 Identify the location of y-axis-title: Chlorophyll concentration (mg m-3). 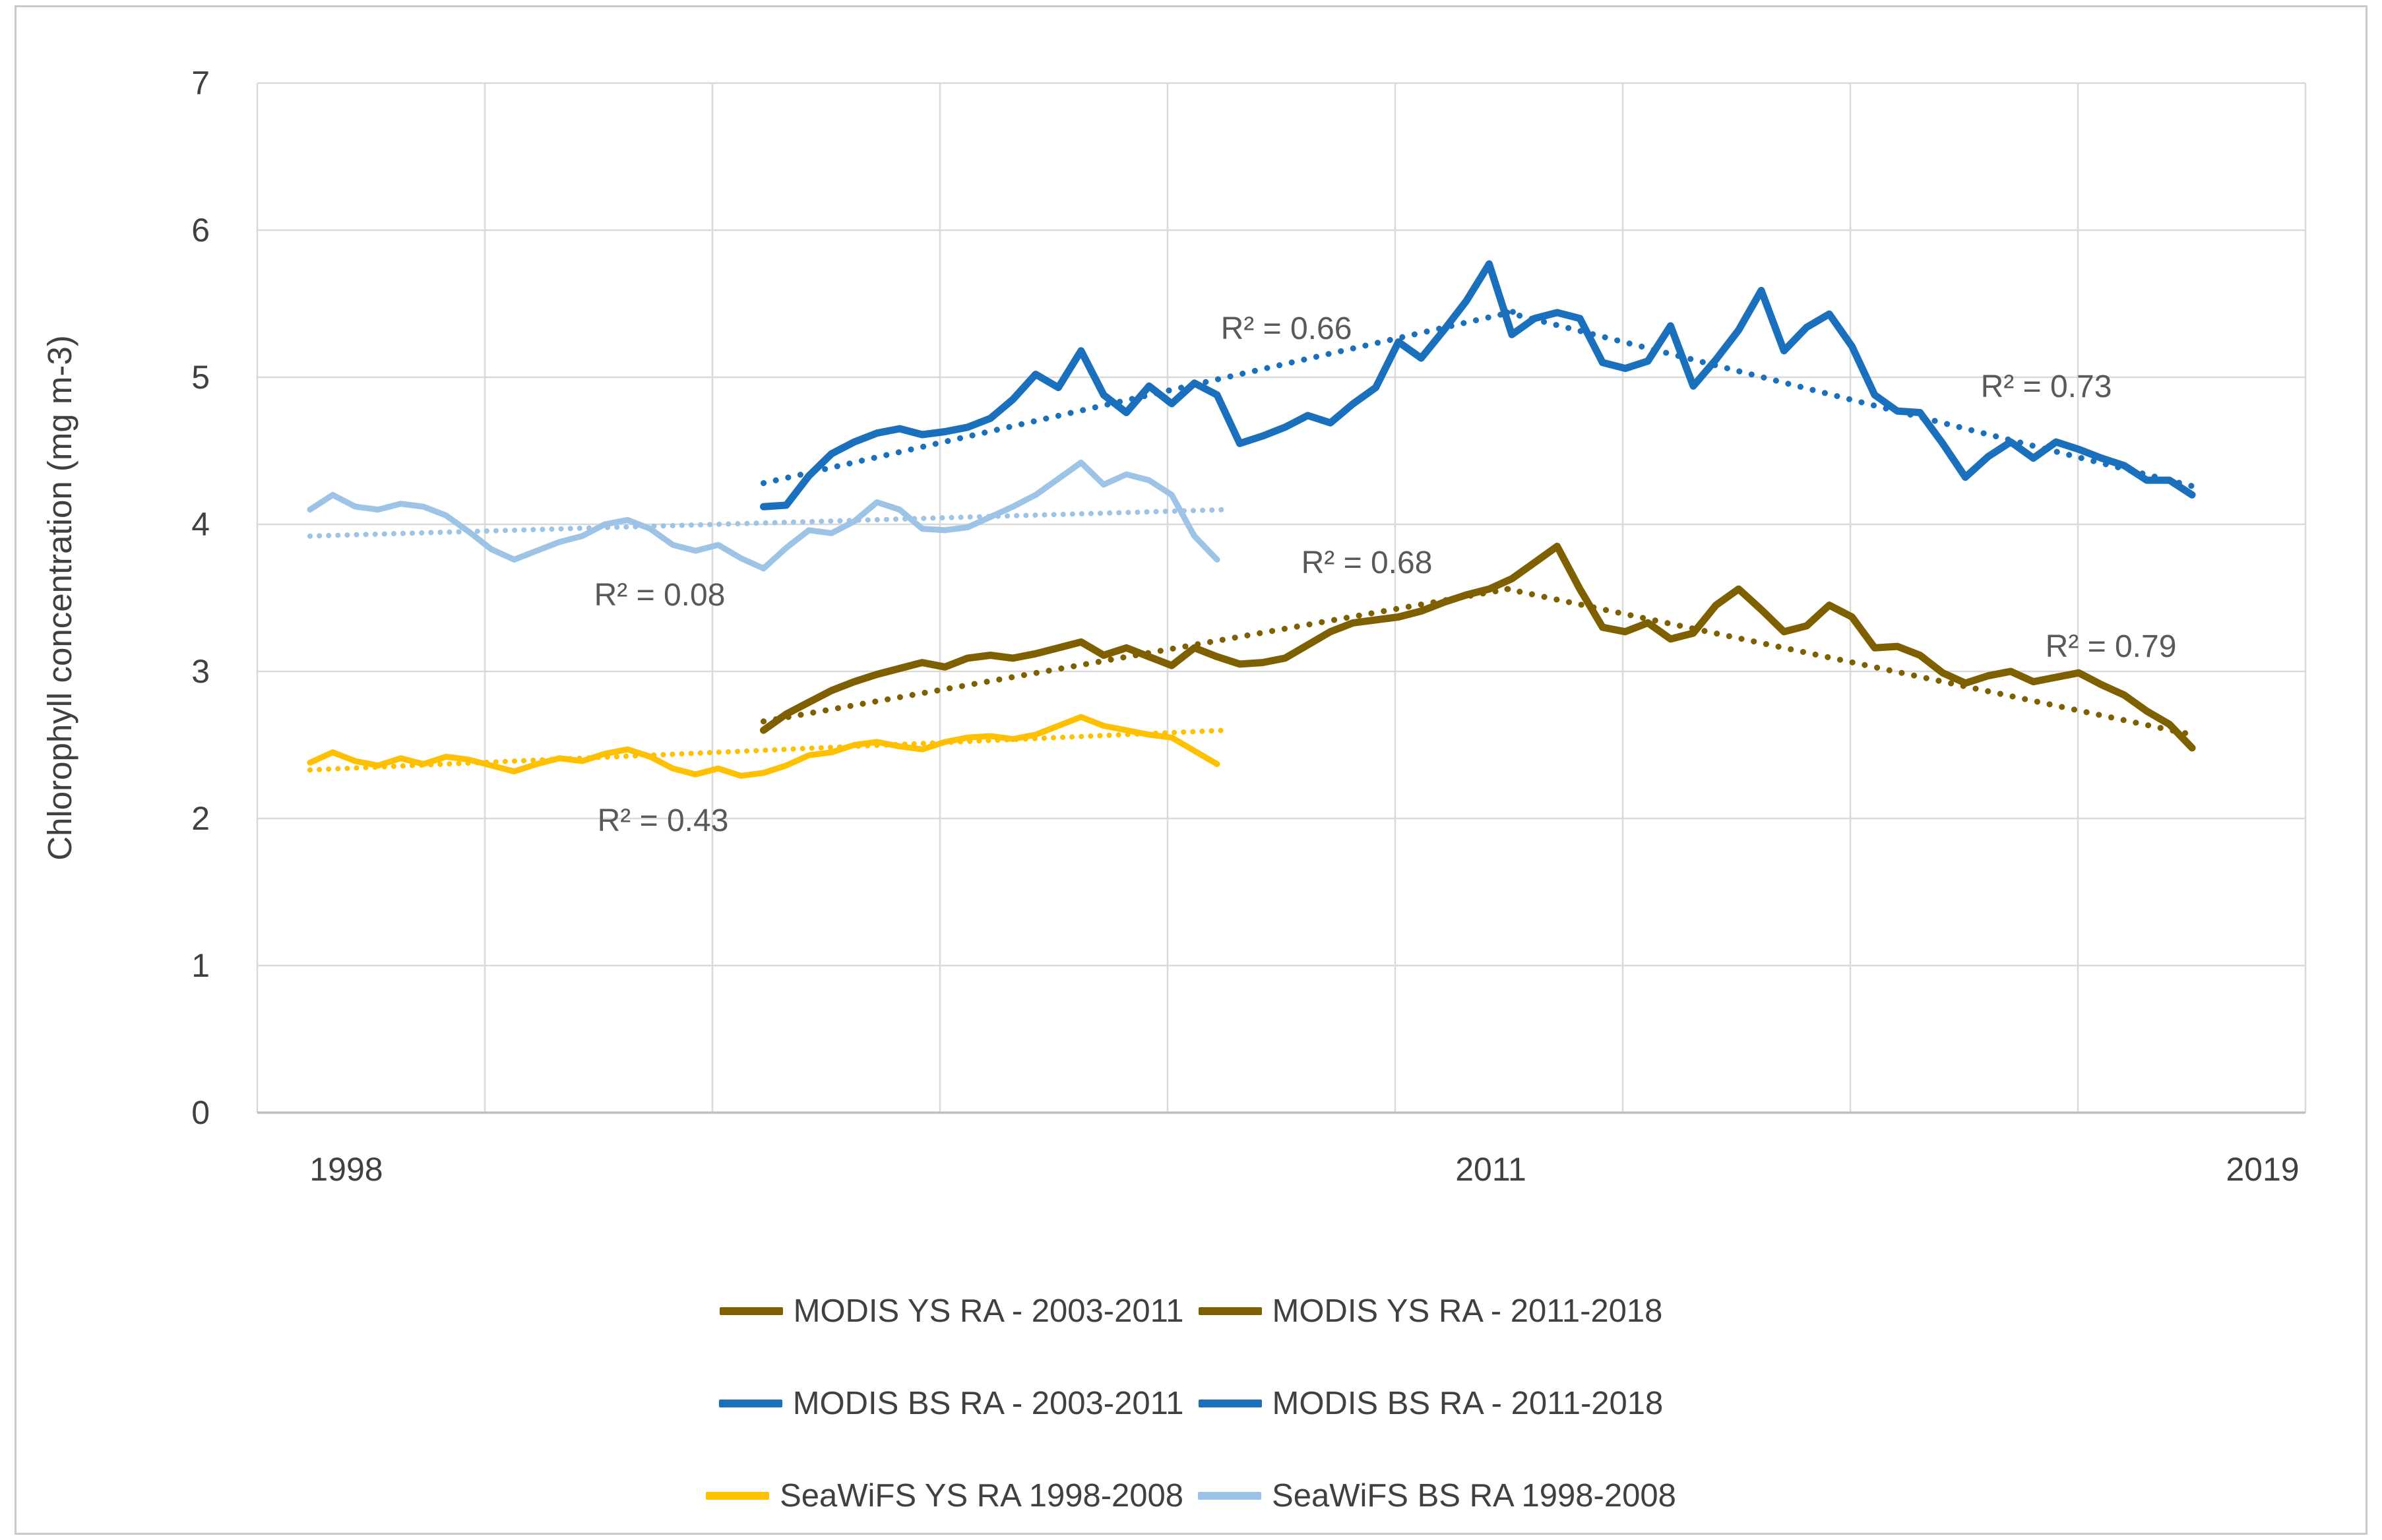
(60, 597).